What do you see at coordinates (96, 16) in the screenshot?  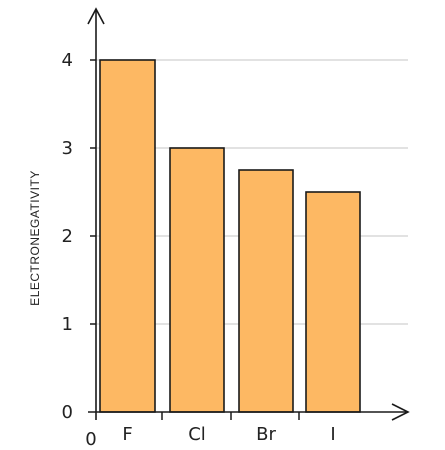 I see `y-axis-arrow` at bounding box center [96, 16].